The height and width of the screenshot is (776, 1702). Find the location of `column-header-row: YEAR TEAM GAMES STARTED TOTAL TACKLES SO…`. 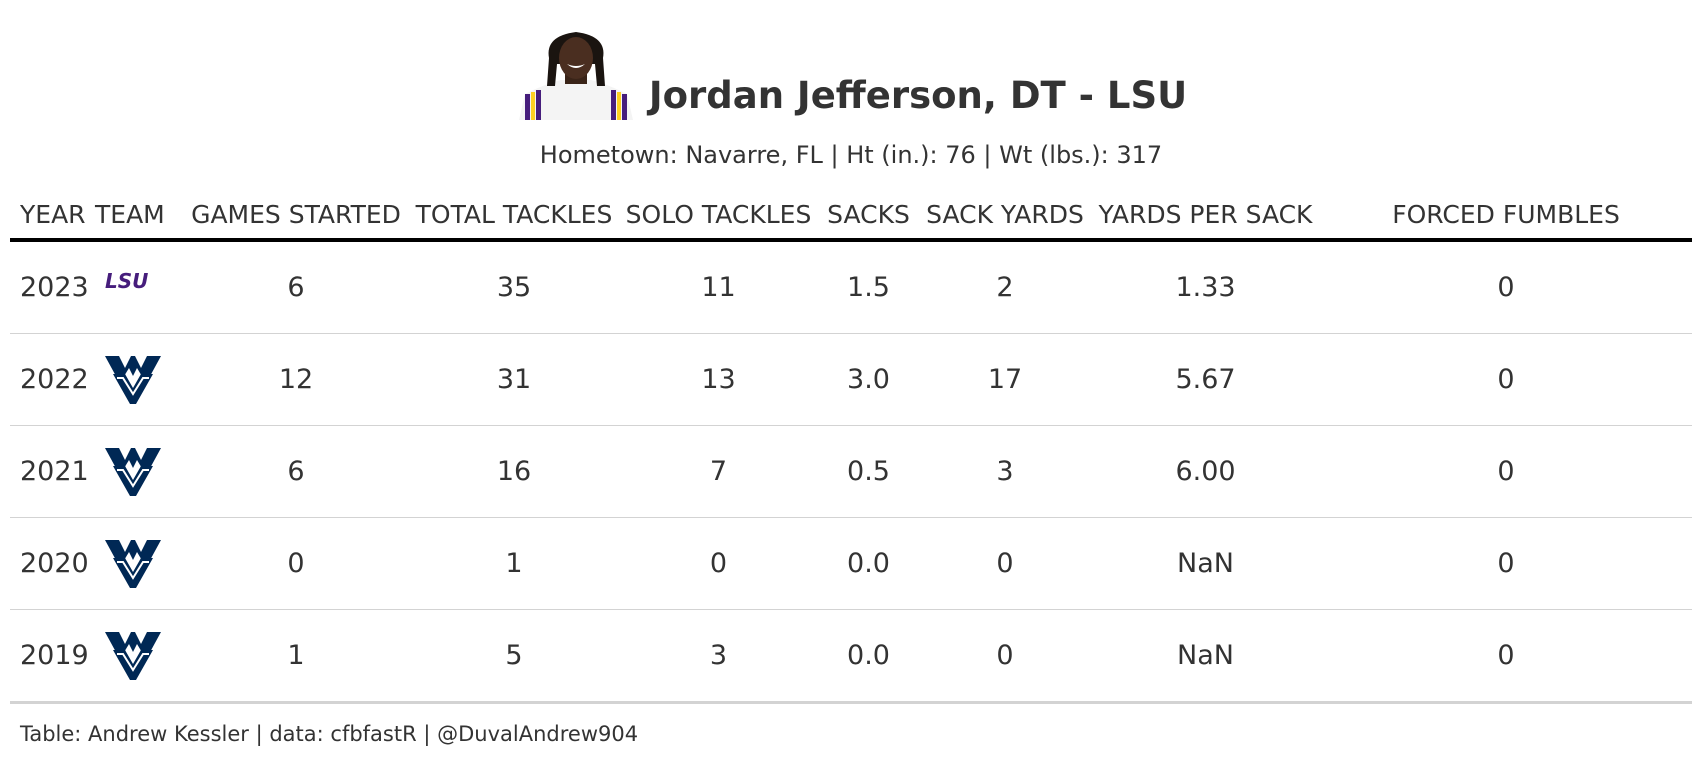

column-header-row: YEAR TEAM GAMES STARTED TOTAL TACKLES SO… is located at coordinates (851, 216).